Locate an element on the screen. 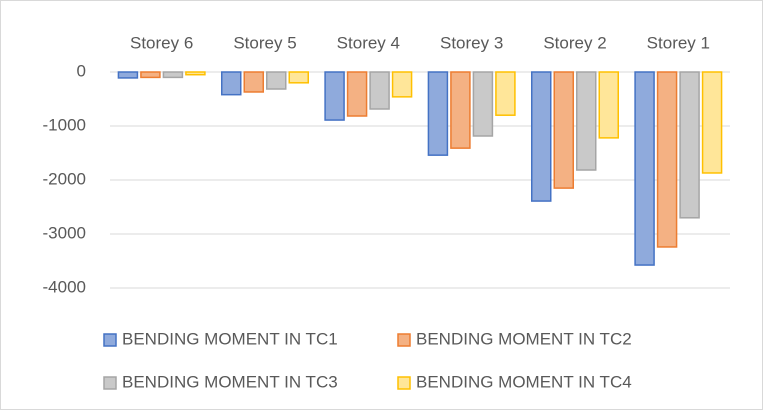 The width and height of the screenshot is (763, 410). y-tick-label: -3000 is located at coordinates (64, 232).